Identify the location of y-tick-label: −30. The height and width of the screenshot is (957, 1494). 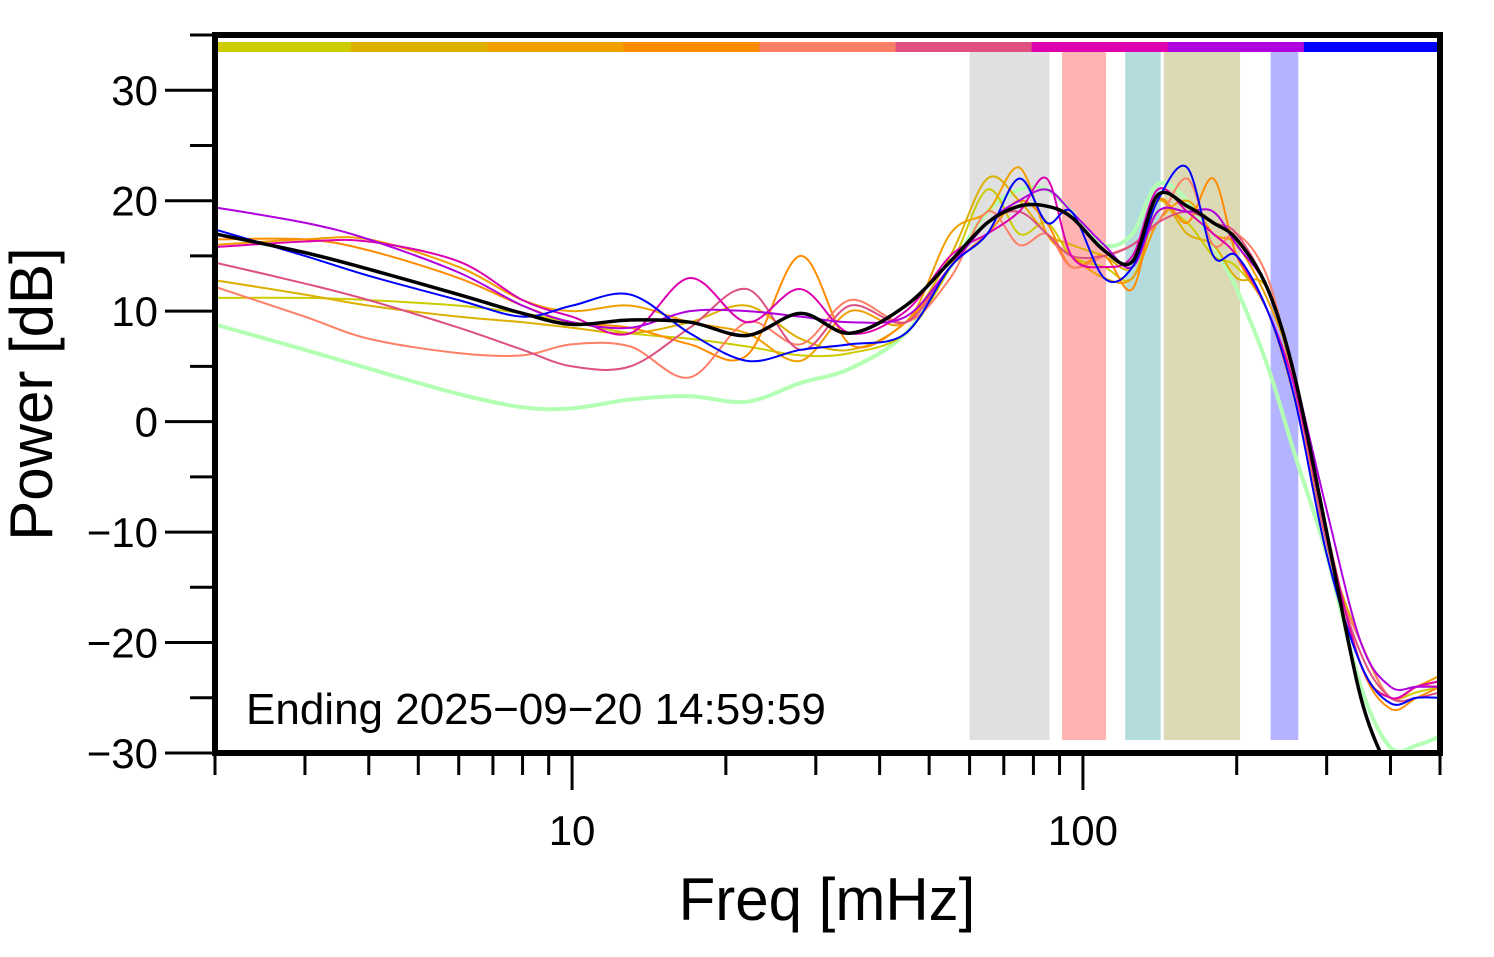
(122, 753).